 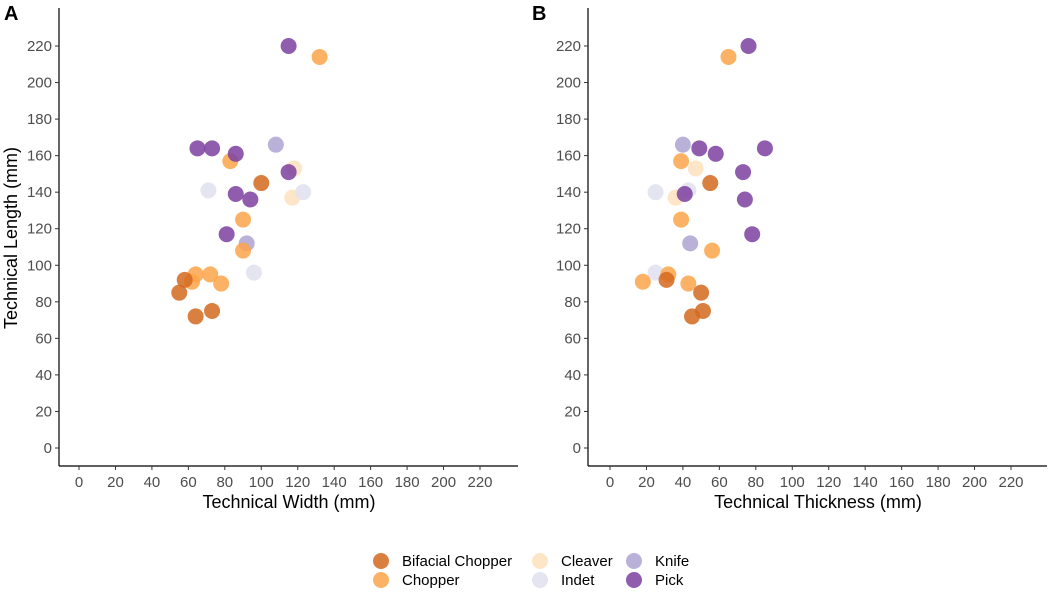 What do you see at coordinates (815, 478) in the screenshot?
I see `panel-b-x-ticks: 0 20 40 60 80 100 120 140 160 180 200 220` at bounding box center [815, 478].